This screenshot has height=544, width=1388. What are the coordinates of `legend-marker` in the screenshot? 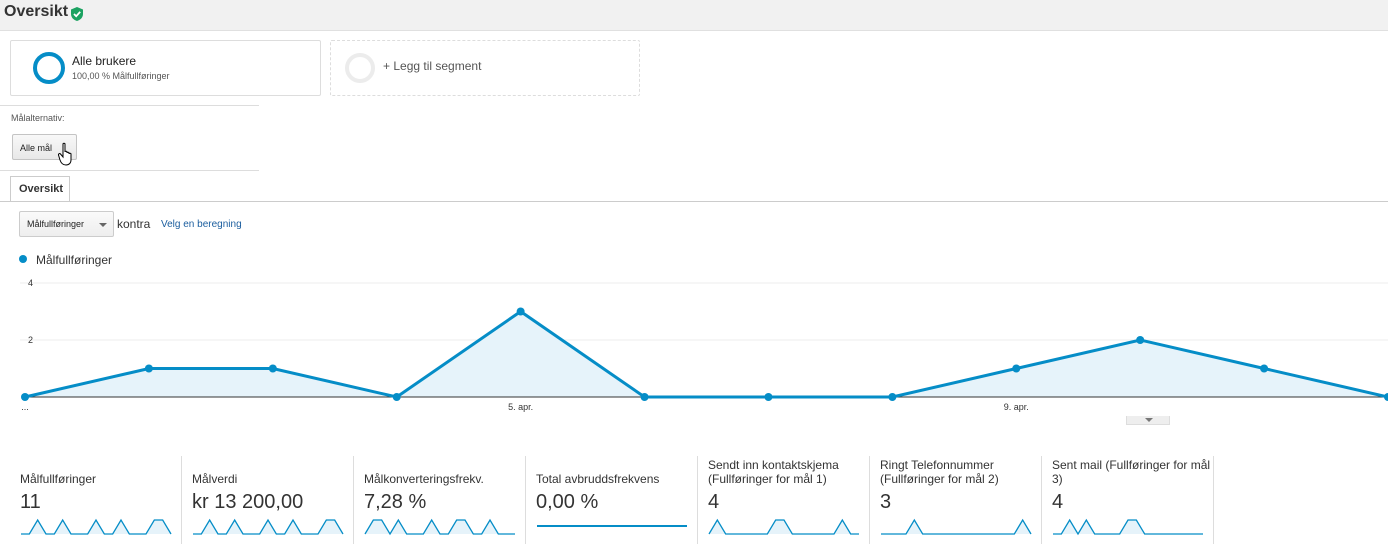 It's located at (23, 259).